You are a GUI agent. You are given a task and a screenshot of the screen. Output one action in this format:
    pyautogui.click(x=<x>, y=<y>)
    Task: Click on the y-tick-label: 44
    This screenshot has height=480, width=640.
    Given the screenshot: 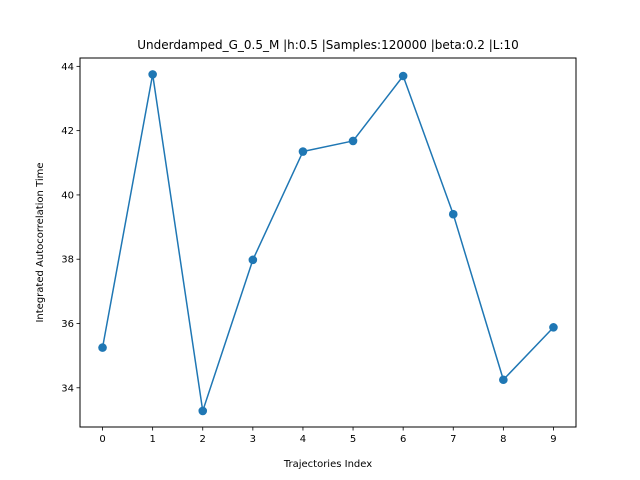 What is the action you would take?
    pyautogui.click(x=67, y=67)
    